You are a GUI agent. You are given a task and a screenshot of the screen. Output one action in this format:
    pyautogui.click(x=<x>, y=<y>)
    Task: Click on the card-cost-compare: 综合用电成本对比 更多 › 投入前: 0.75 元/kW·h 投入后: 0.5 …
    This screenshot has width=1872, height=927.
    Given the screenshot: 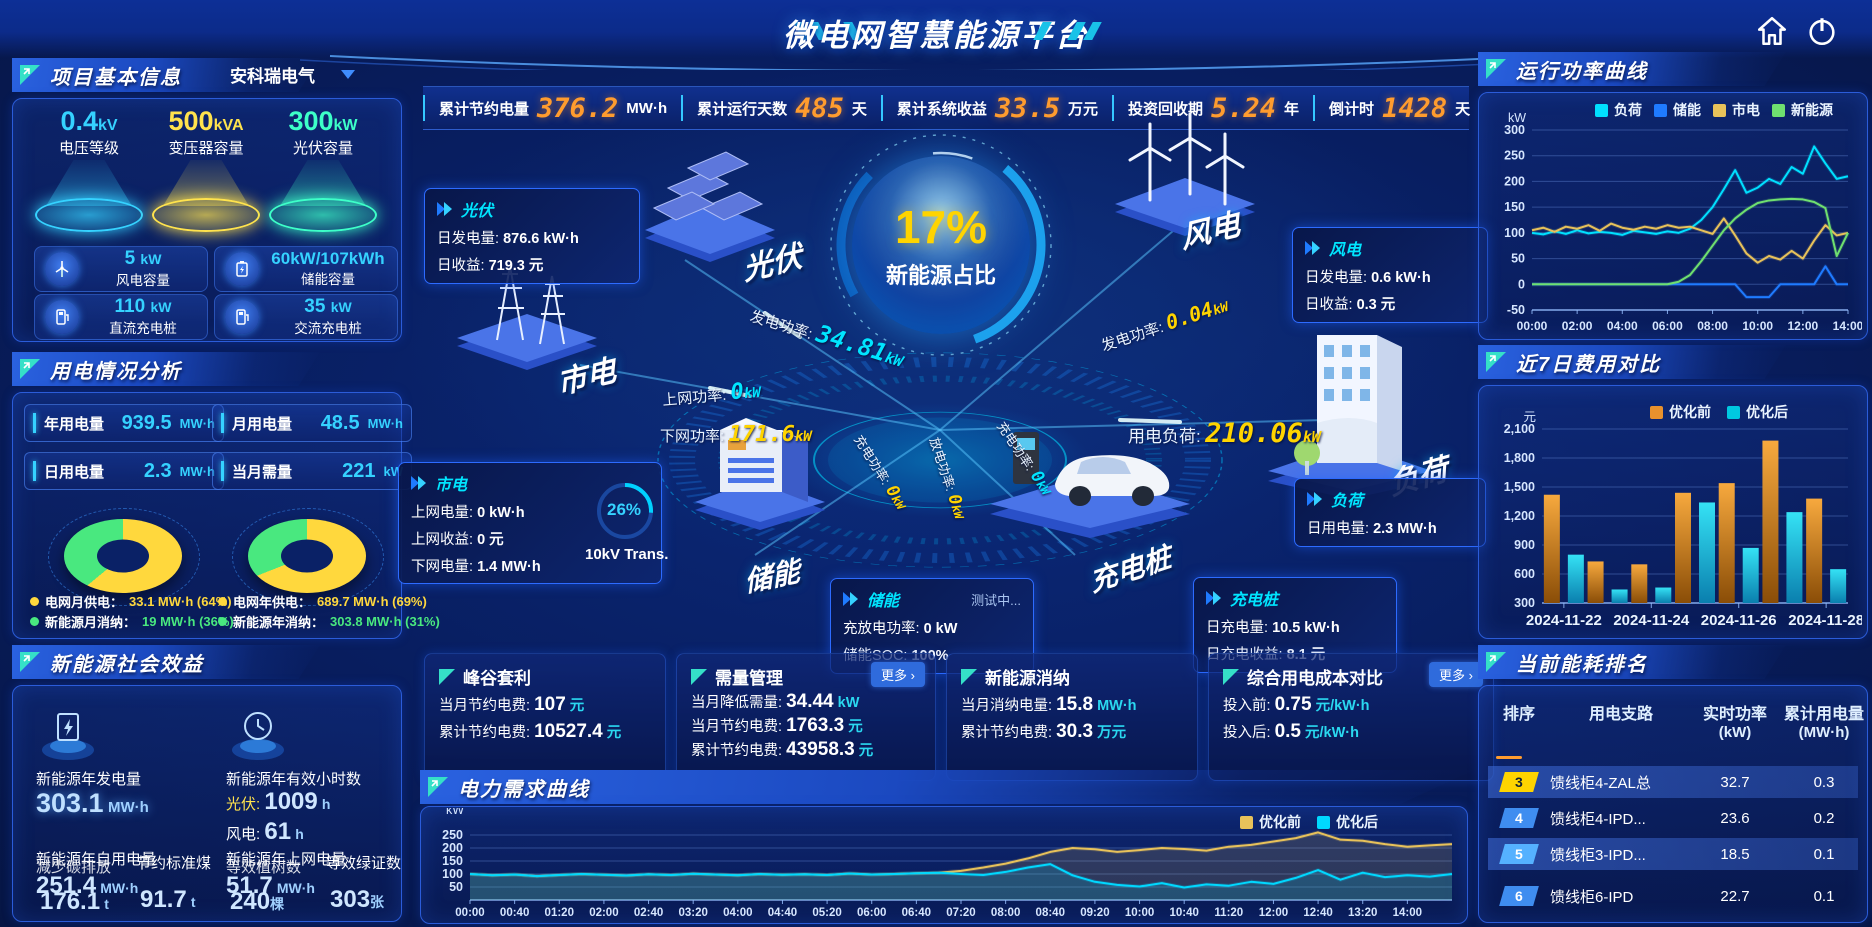 What is the action you would take?
    pyautogui.click(x=1351, y=717)
    